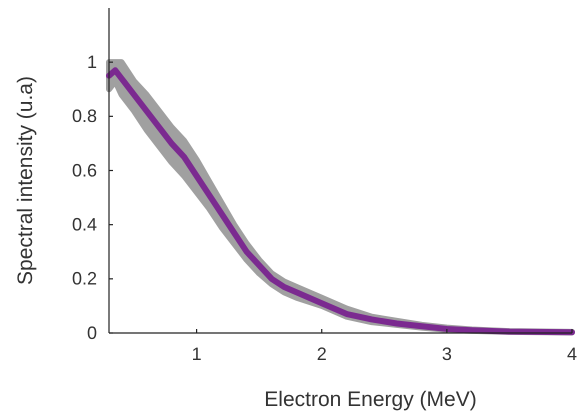 This screenshot has width=585, height=418. Describe the element at coordinates (84, 170) in the screenshot. I see `y-tick-label: 0.6` at that location.